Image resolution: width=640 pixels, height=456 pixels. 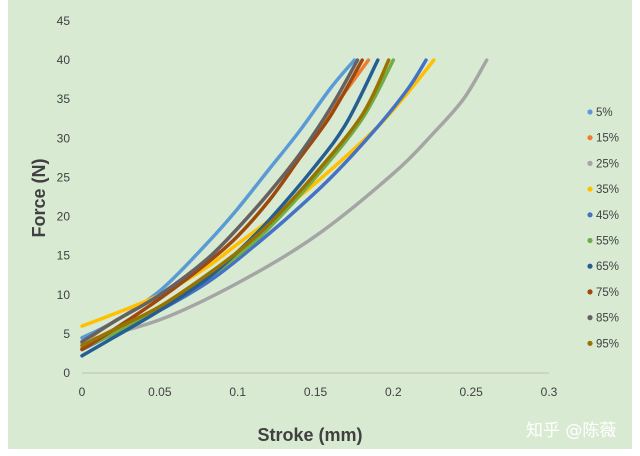 I want to click on legend-label: 85%, so click(x=607, y=319).